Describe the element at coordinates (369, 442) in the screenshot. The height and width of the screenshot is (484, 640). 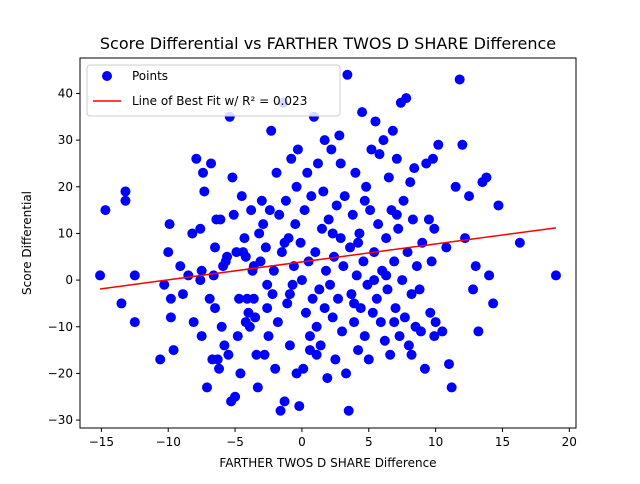
I see `x-tick-label: 5` at that location.